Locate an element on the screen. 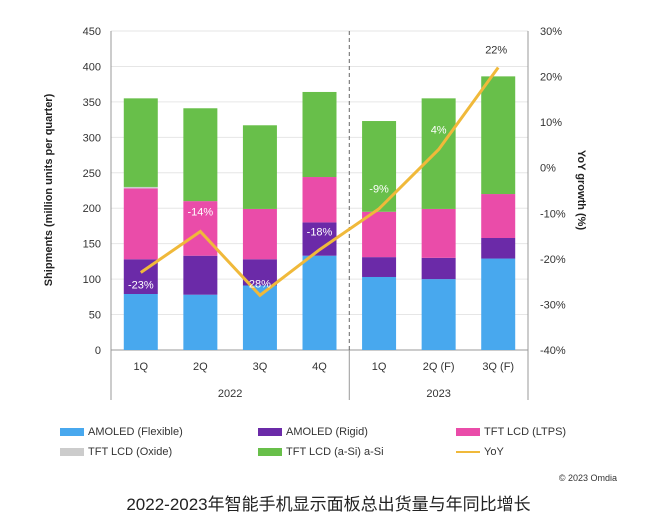  legend-label: TFT LCD (LTPS) is located at coordinates (525, 432).